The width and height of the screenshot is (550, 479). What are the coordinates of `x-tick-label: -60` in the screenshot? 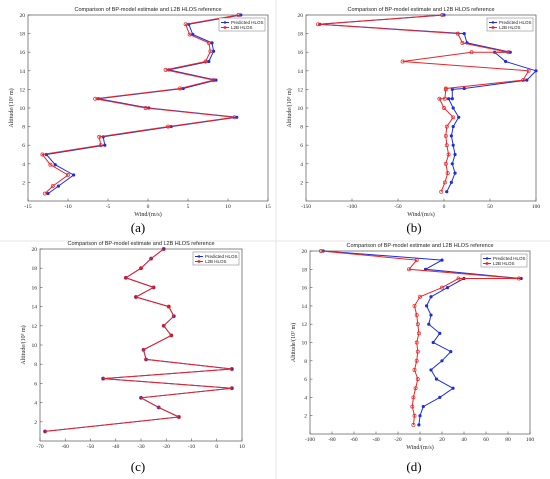 It's located at (354, 440).